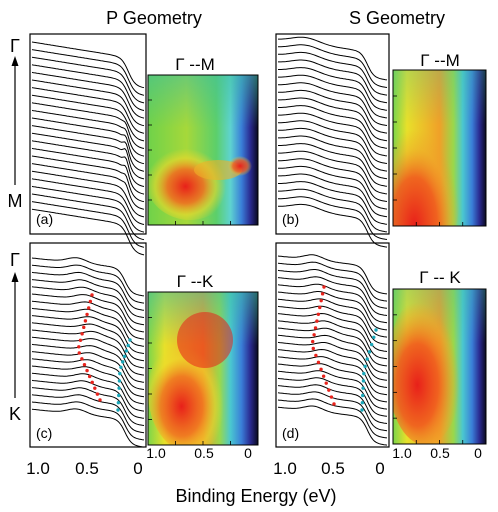 The image size is (498, 512). Describe the element at coordinates (204, 453) in the screenshot. I see `map-tick-left-2: 0.5` at that location.